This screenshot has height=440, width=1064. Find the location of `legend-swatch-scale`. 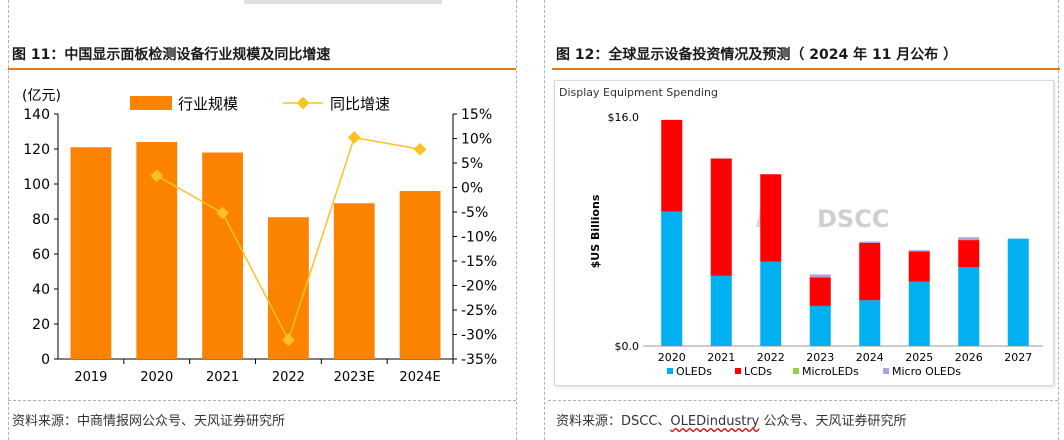

legend-swatch-scale is located at coordinates (151, 103).